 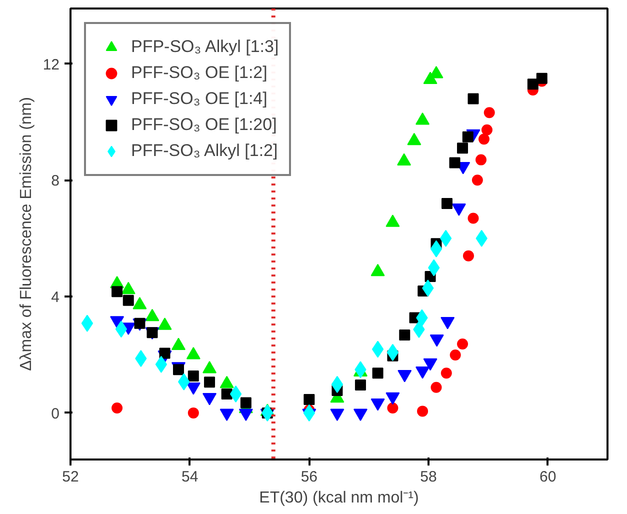 I want to click on legend-label: PFF-SO₃ OE [1:20], so click(x=204, y=125).